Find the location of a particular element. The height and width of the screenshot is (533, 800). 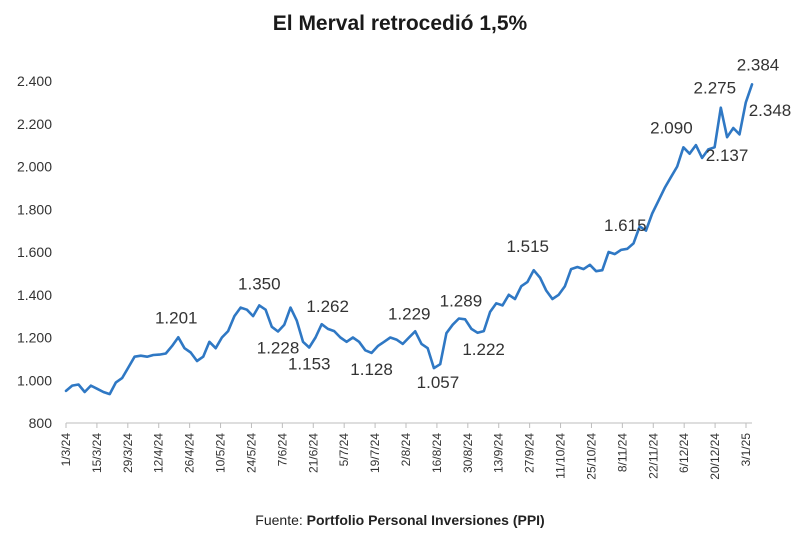

chart-title: El Merval retrocedió 1,5% is located at coordinates (400, 23).